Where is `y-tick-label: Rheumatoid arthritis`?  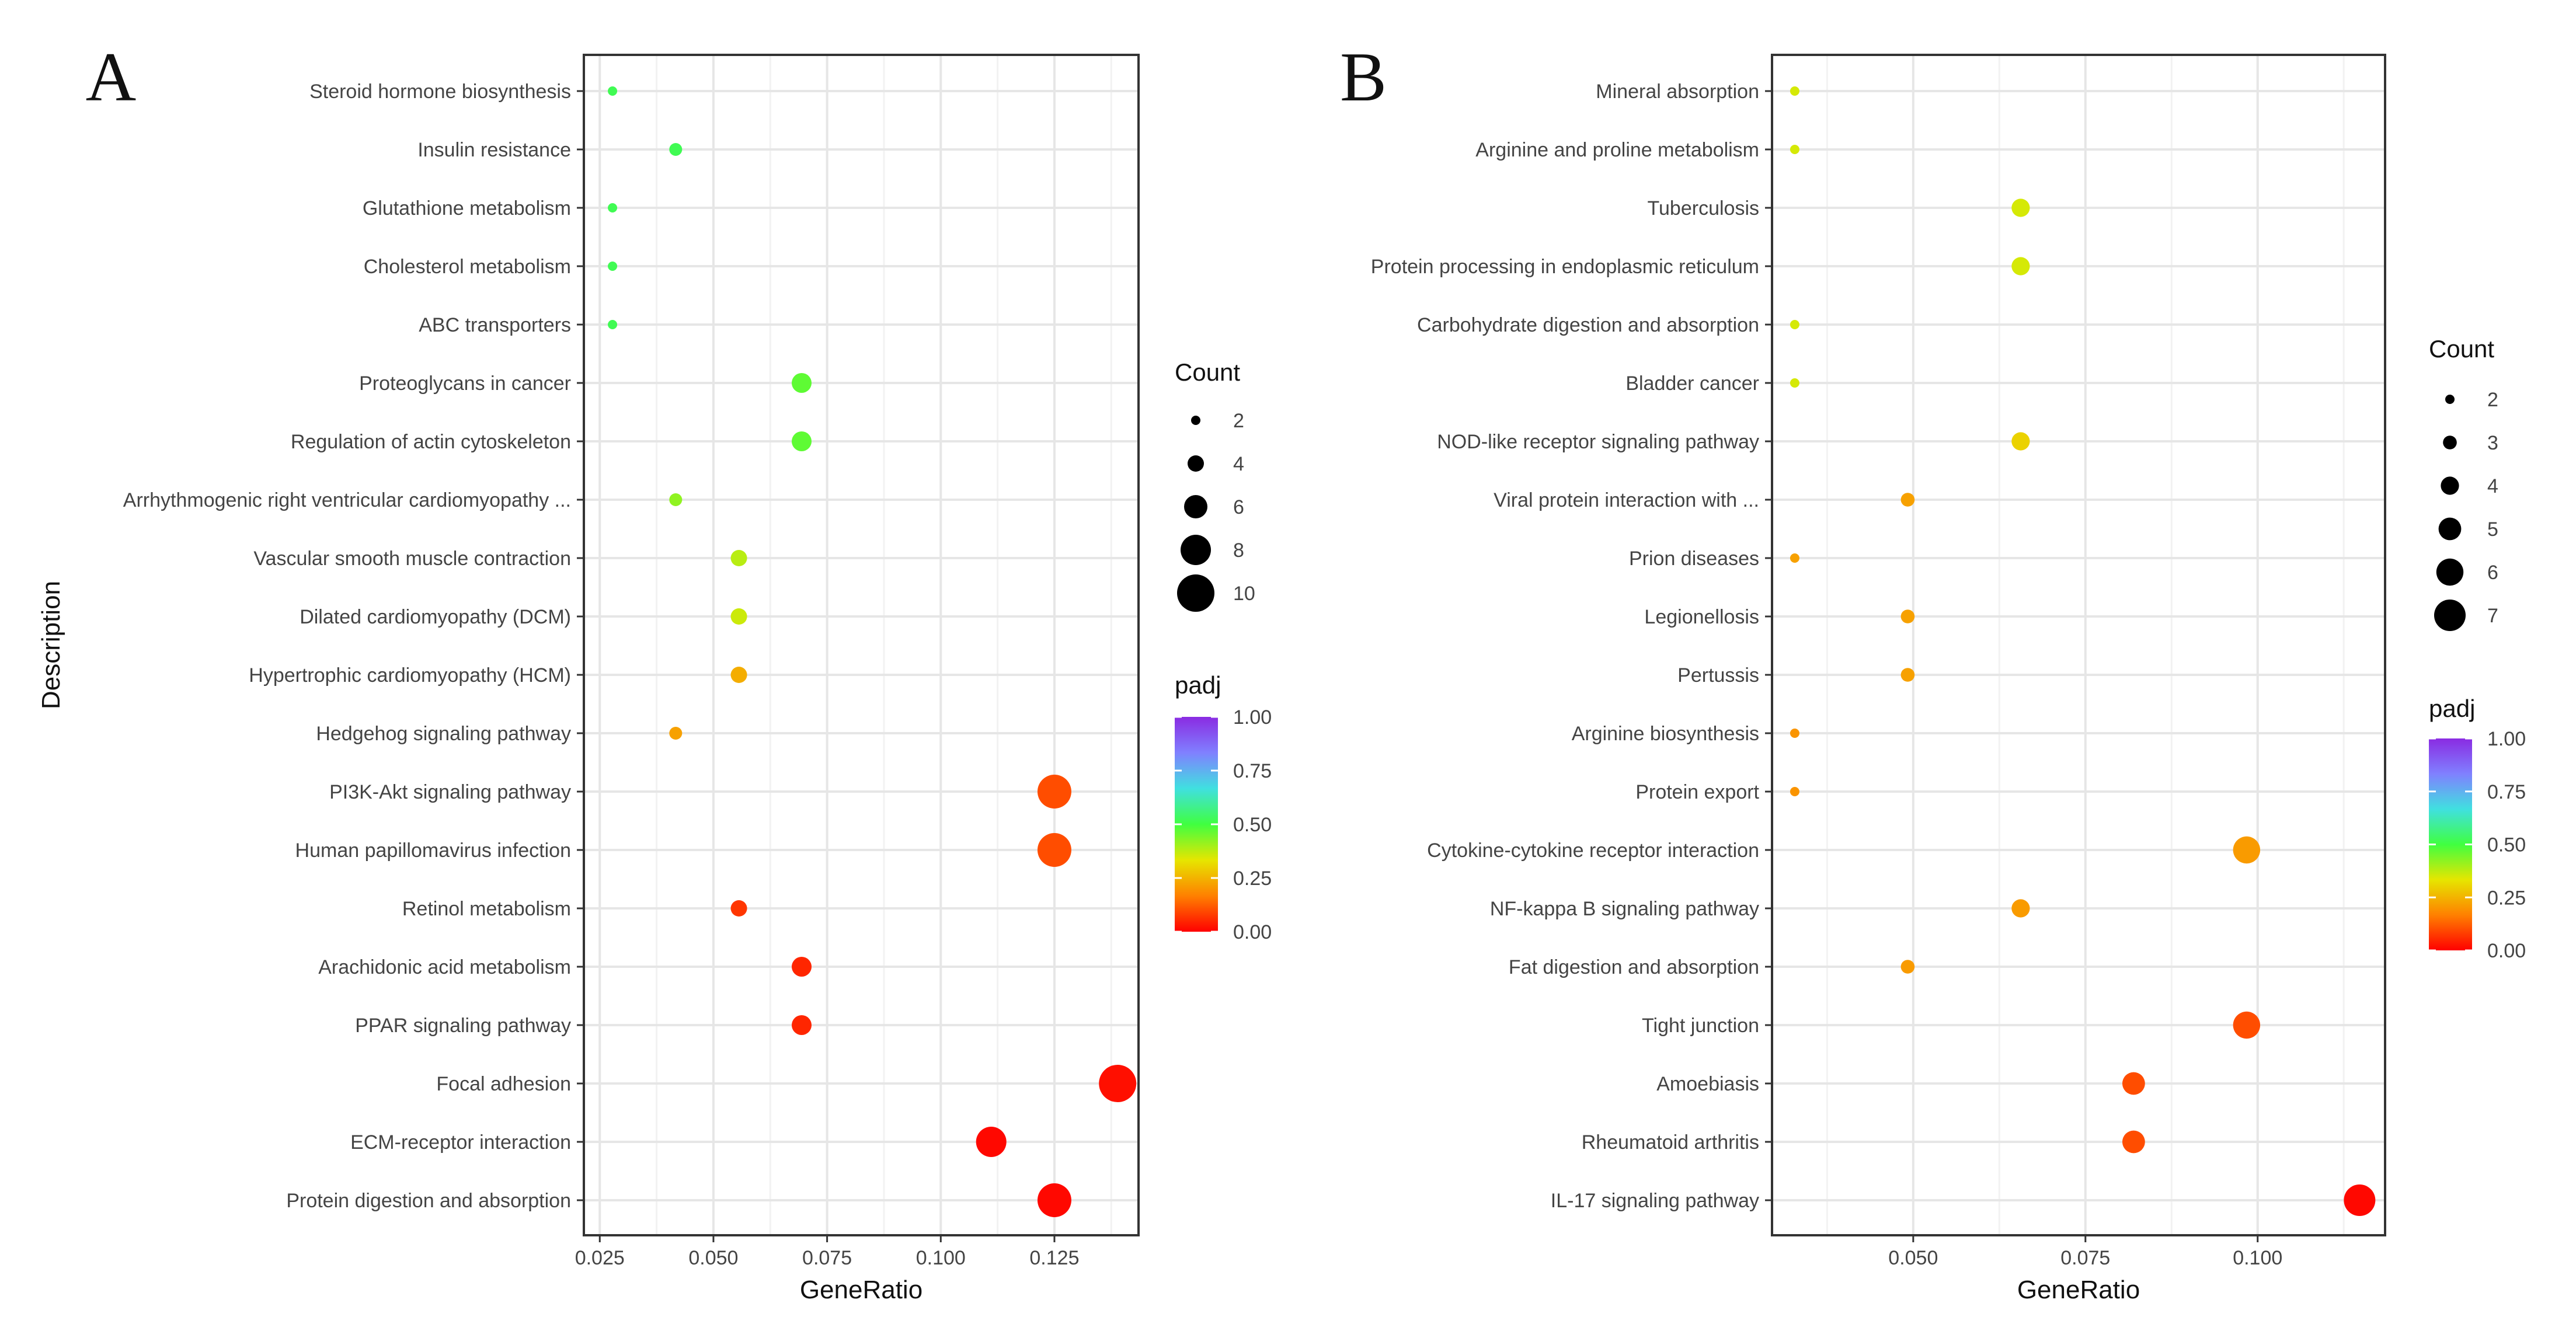
y-tick-label: Rheumatoid arthritis is located at coordinates (1670, 1142).